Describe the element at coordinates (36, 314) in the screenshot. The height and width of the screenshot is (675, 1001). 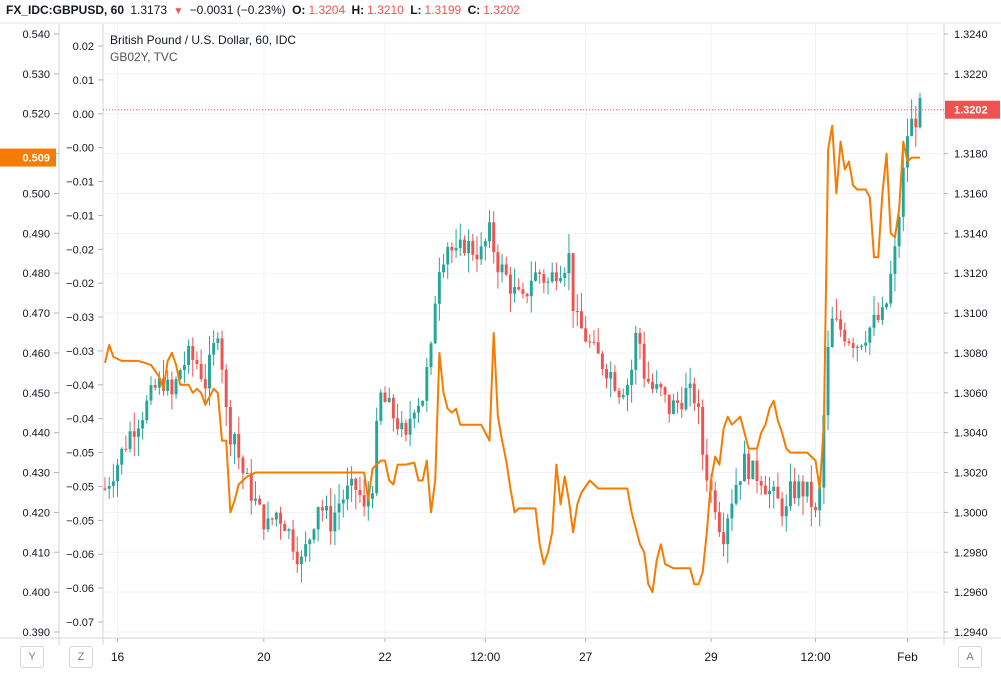
I see `left-axis-tick-label: 0.470` at that location.